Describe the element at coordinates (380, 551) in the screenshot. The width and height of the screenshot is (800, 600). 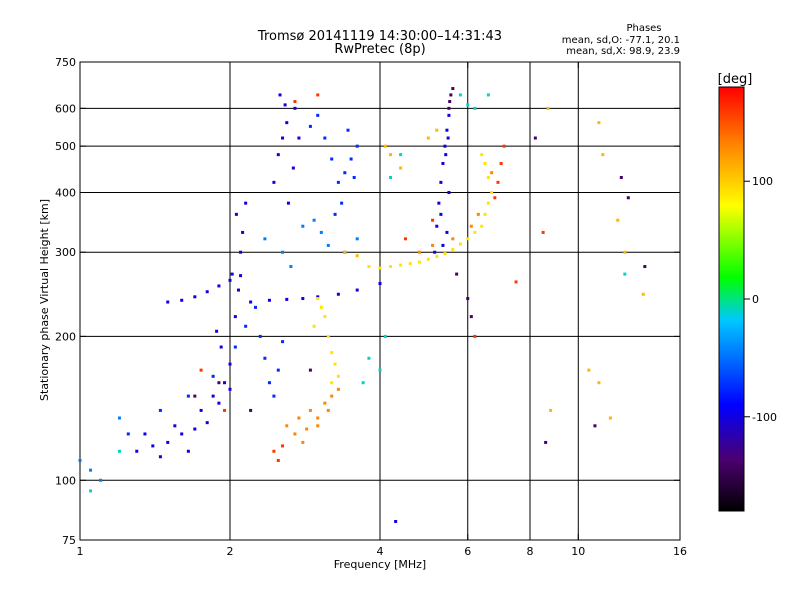
I see `x-tick-label: 4` at that location.